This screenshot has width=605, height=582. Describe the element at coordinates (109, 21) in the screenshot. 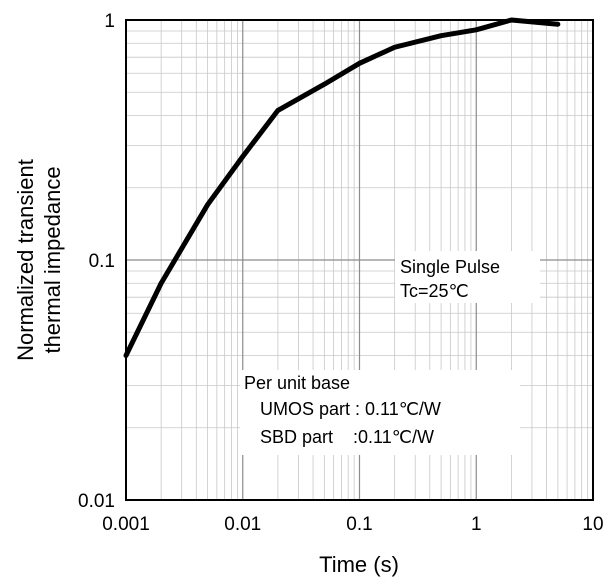

I see `y-tick-label: 1` at that location.